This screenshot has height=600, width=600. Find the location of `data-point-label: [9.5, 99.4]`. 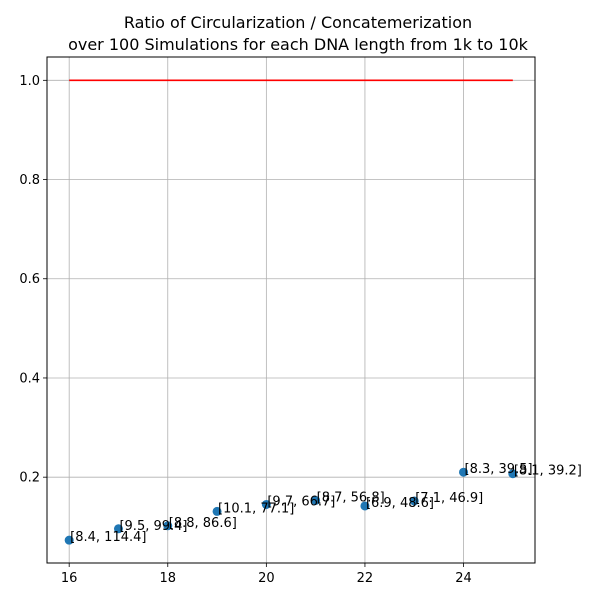

data-point-label: [9.5, 99.4] is located at coordinates (153, 526).